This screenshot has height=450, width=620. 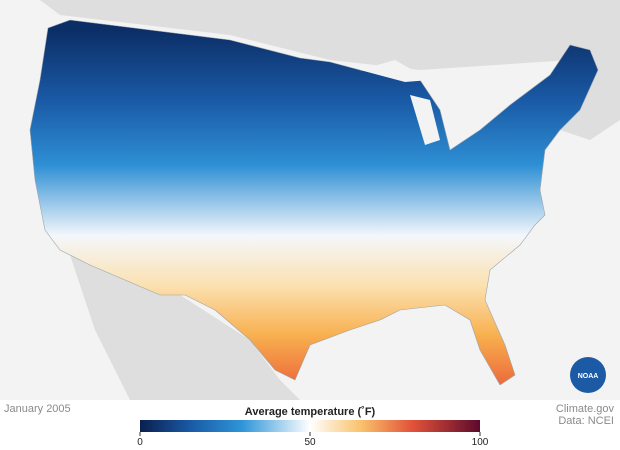 I want to click on tick-label: 0, so click(x=140, y=442).